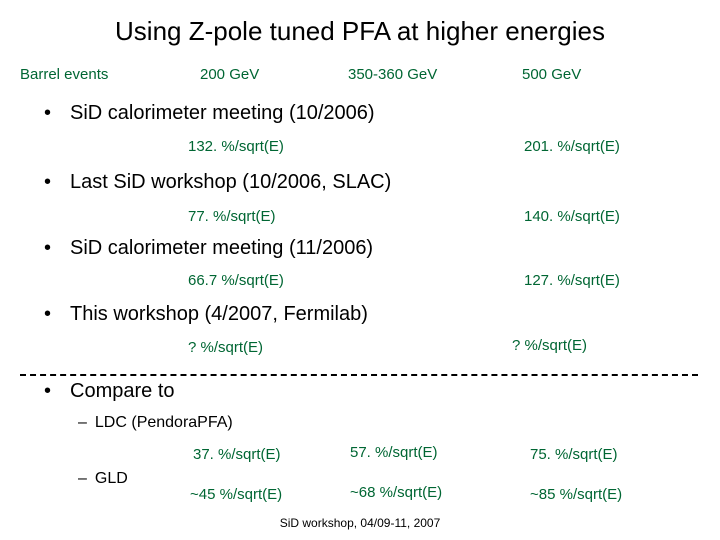 The image size is (720, 540). Describe the element at coordinates (236, 146) in the screenshot. I see `value-200-gev: 132. %/sqrt(E)` at that location.